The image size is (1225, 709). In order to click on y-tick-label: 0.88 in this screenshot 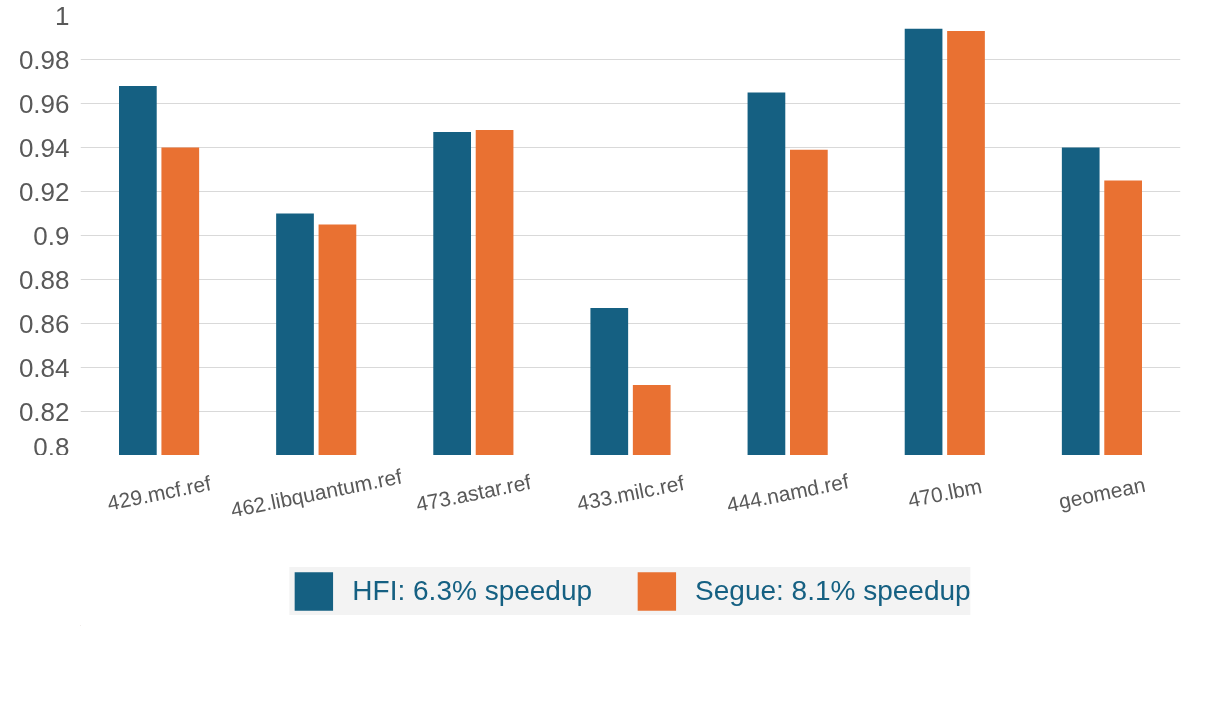, I will do `click(44, 279)`.